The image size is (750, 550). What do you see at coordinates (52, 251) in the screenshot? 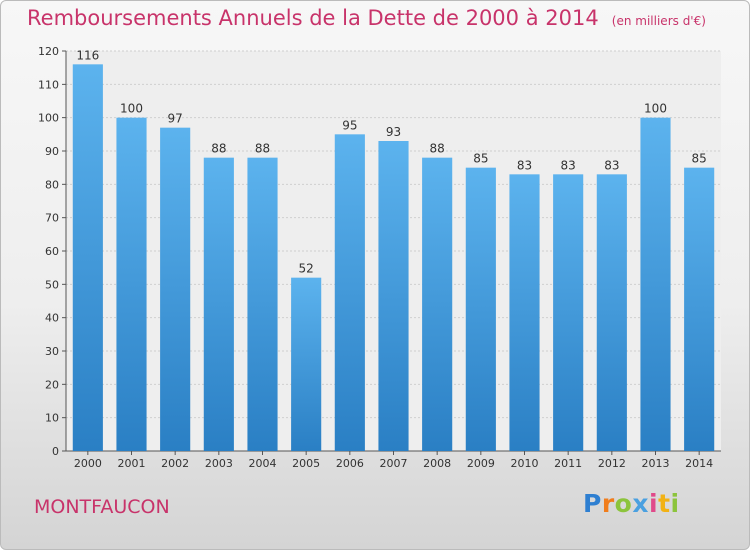
I see `y-tick-label: 60` at bounding box center [52, 251].